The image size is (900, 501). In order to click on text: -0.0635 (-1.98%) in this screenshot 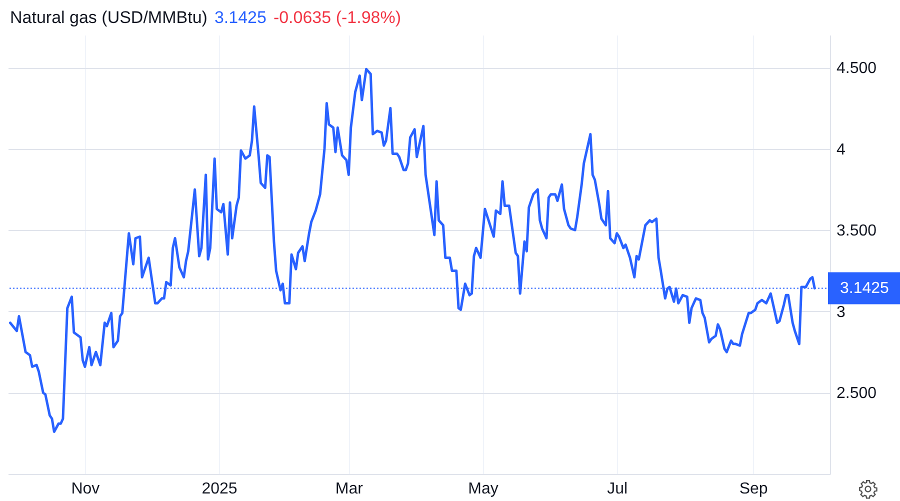, I will do `click(337, 17)`.